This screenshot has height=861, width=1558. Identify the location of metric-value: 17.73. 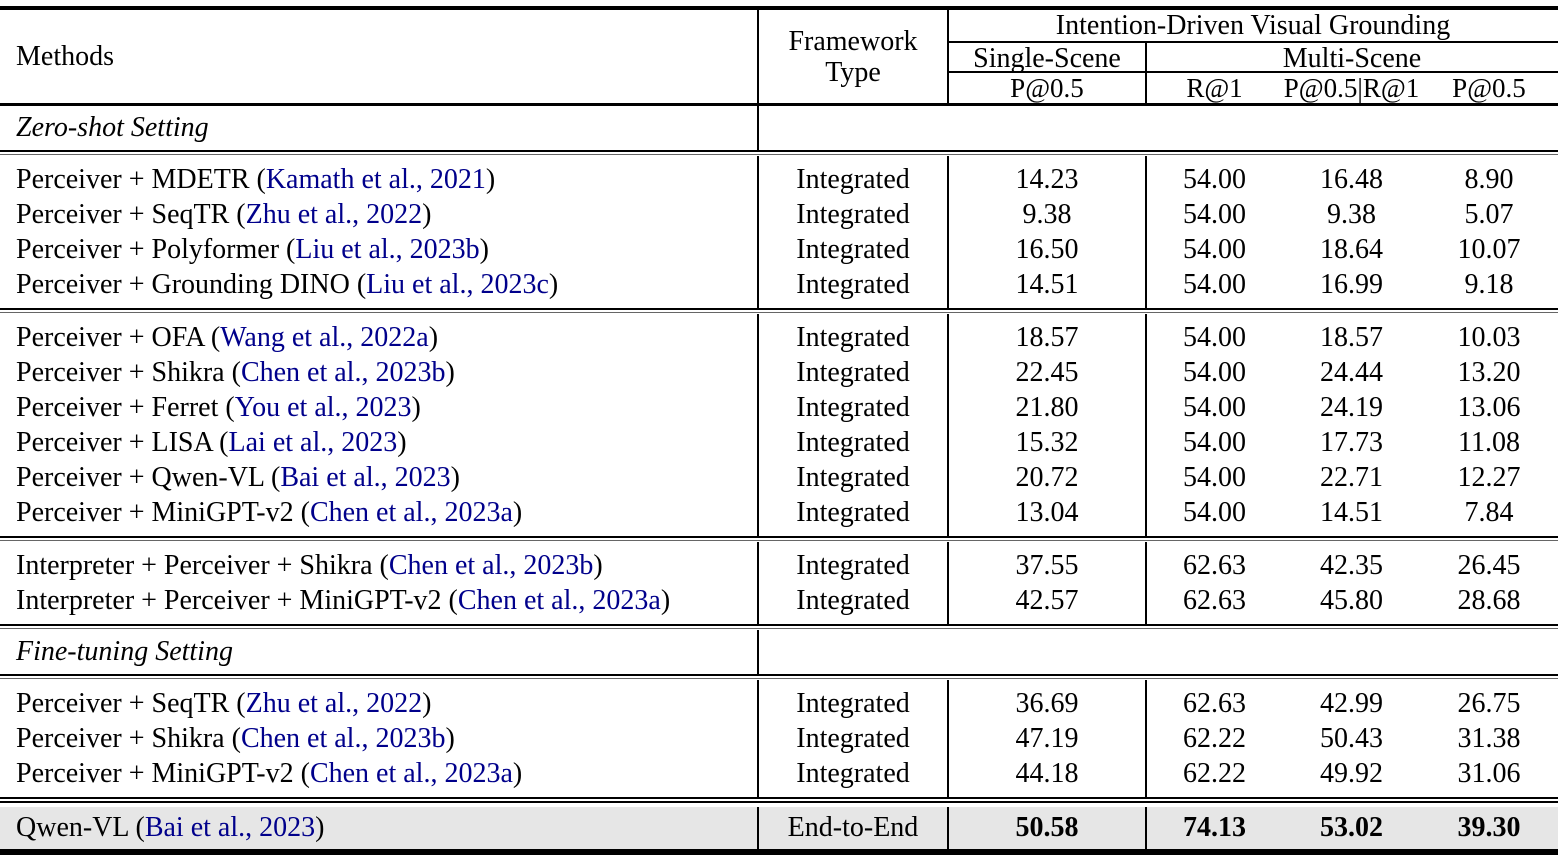
(1351, 442).